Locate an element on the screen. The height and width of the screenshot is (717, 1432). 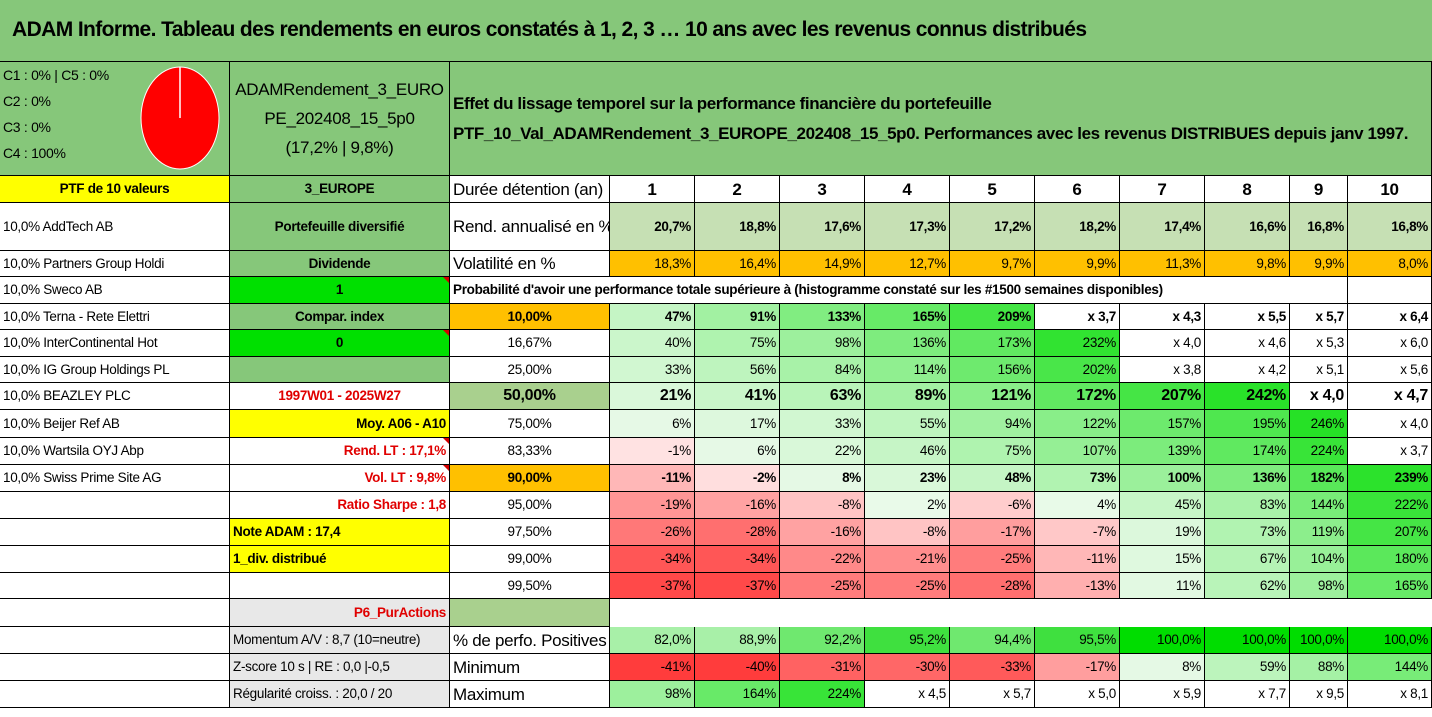
prob-value: 114% is located at coordinates (907, 370).